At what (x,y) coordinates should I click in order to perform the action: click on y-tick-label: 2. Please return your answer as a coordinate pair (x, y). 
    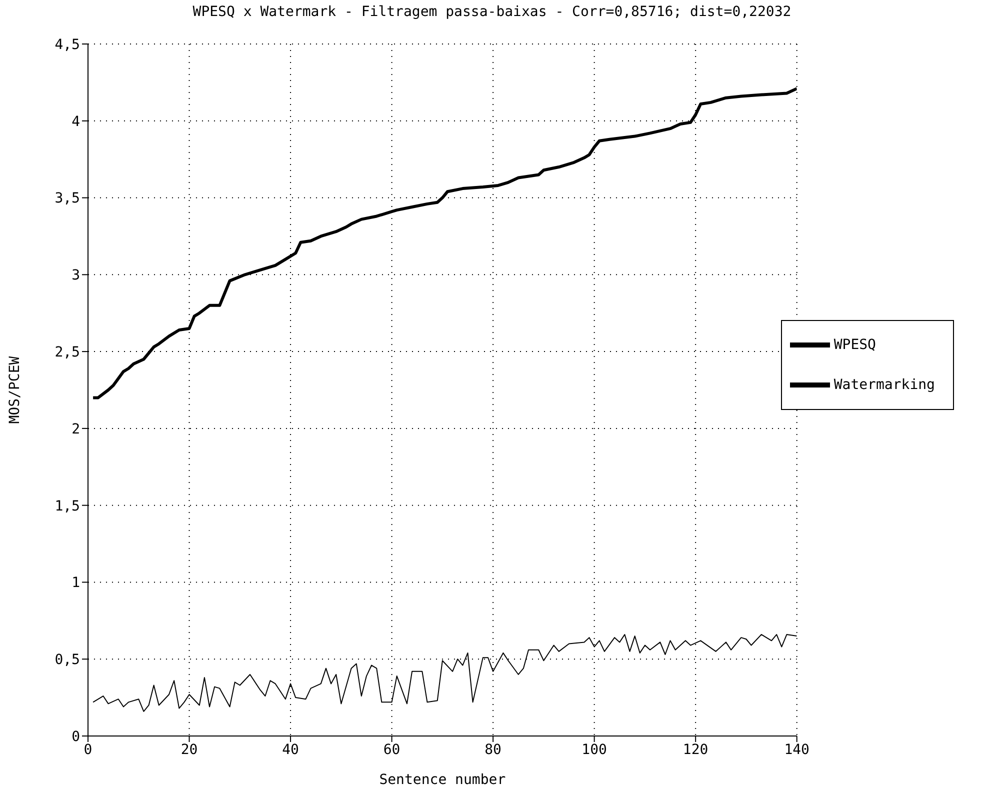
    Looking at the image, I should click on (76, 429).